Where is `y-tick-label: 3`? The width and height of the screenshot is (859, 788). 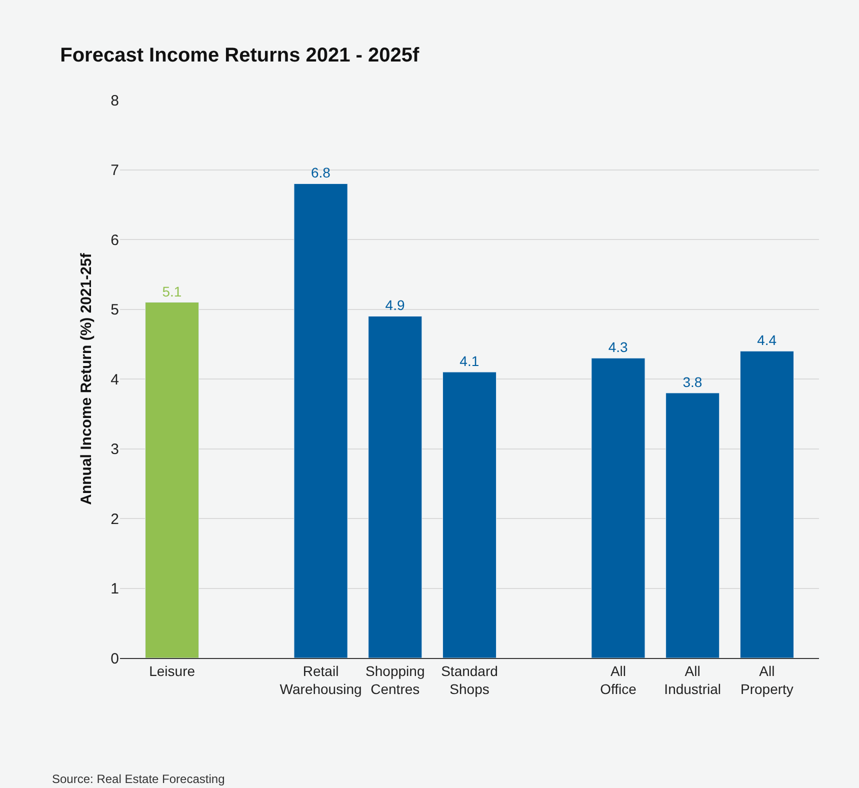 y-tick-label: 3 is located at coordinates (114, 449).